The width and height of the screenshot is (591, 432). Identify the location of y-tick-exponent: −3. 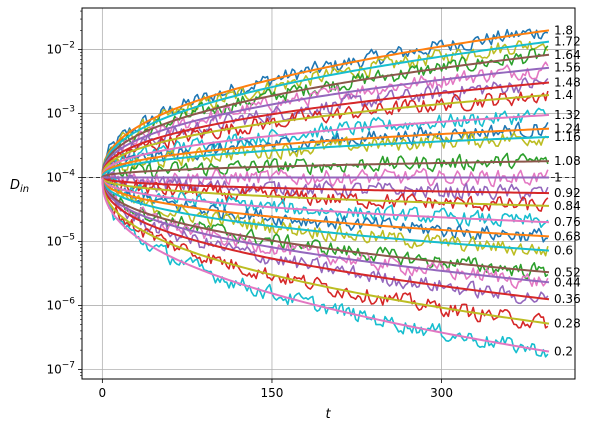
(68, 110).